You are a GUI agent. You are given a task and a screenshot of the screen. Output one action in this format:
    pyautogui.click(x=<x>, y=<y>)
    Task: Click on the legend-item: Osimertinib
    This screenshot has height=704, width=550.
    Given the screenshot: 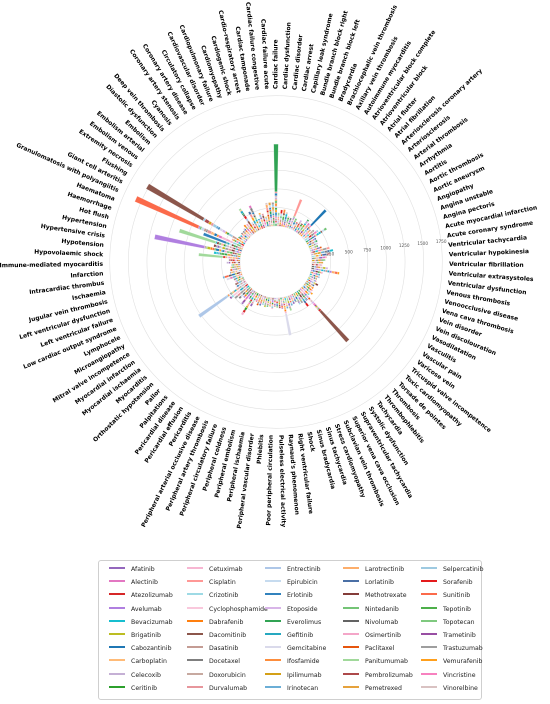 What is the action you would take?
    pyautogui.click(x=372, y=636)
    